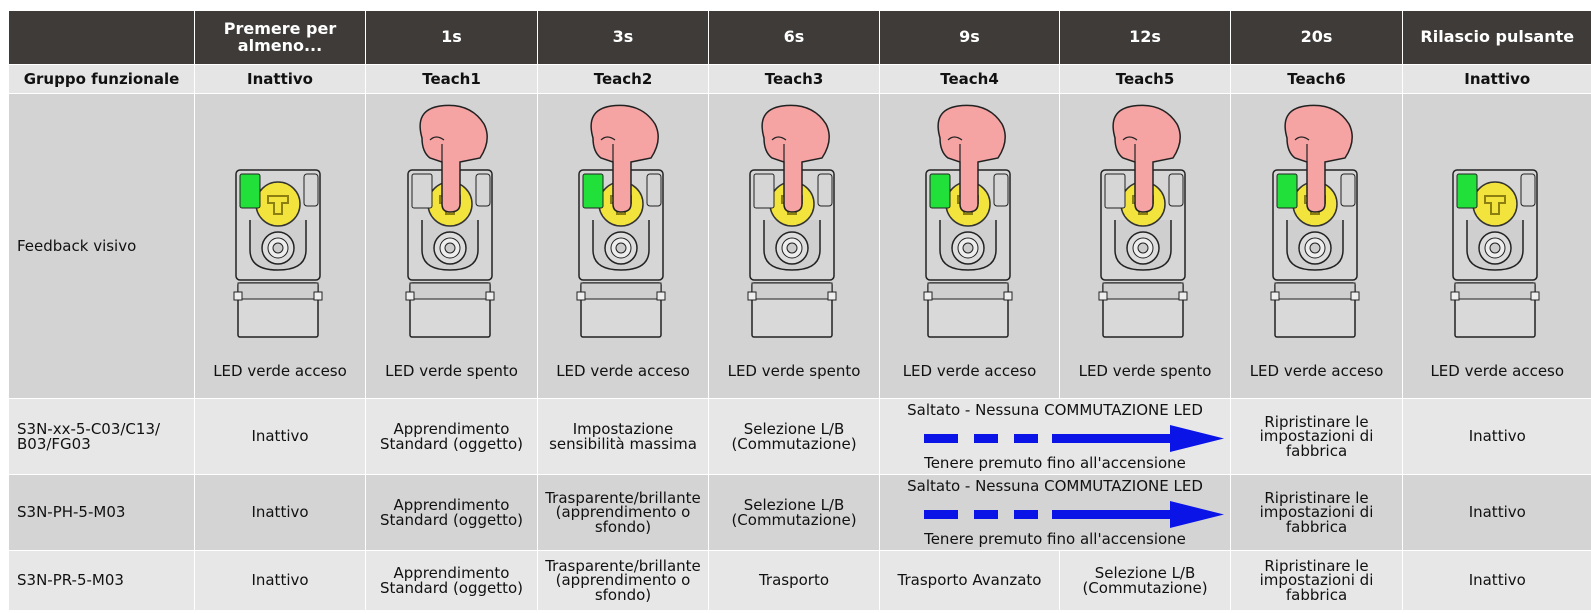  What do you see at coordinates (623, 79) in the screenshot?
I see `subheader-cell: Teach2` at bounding box center [623, 79].